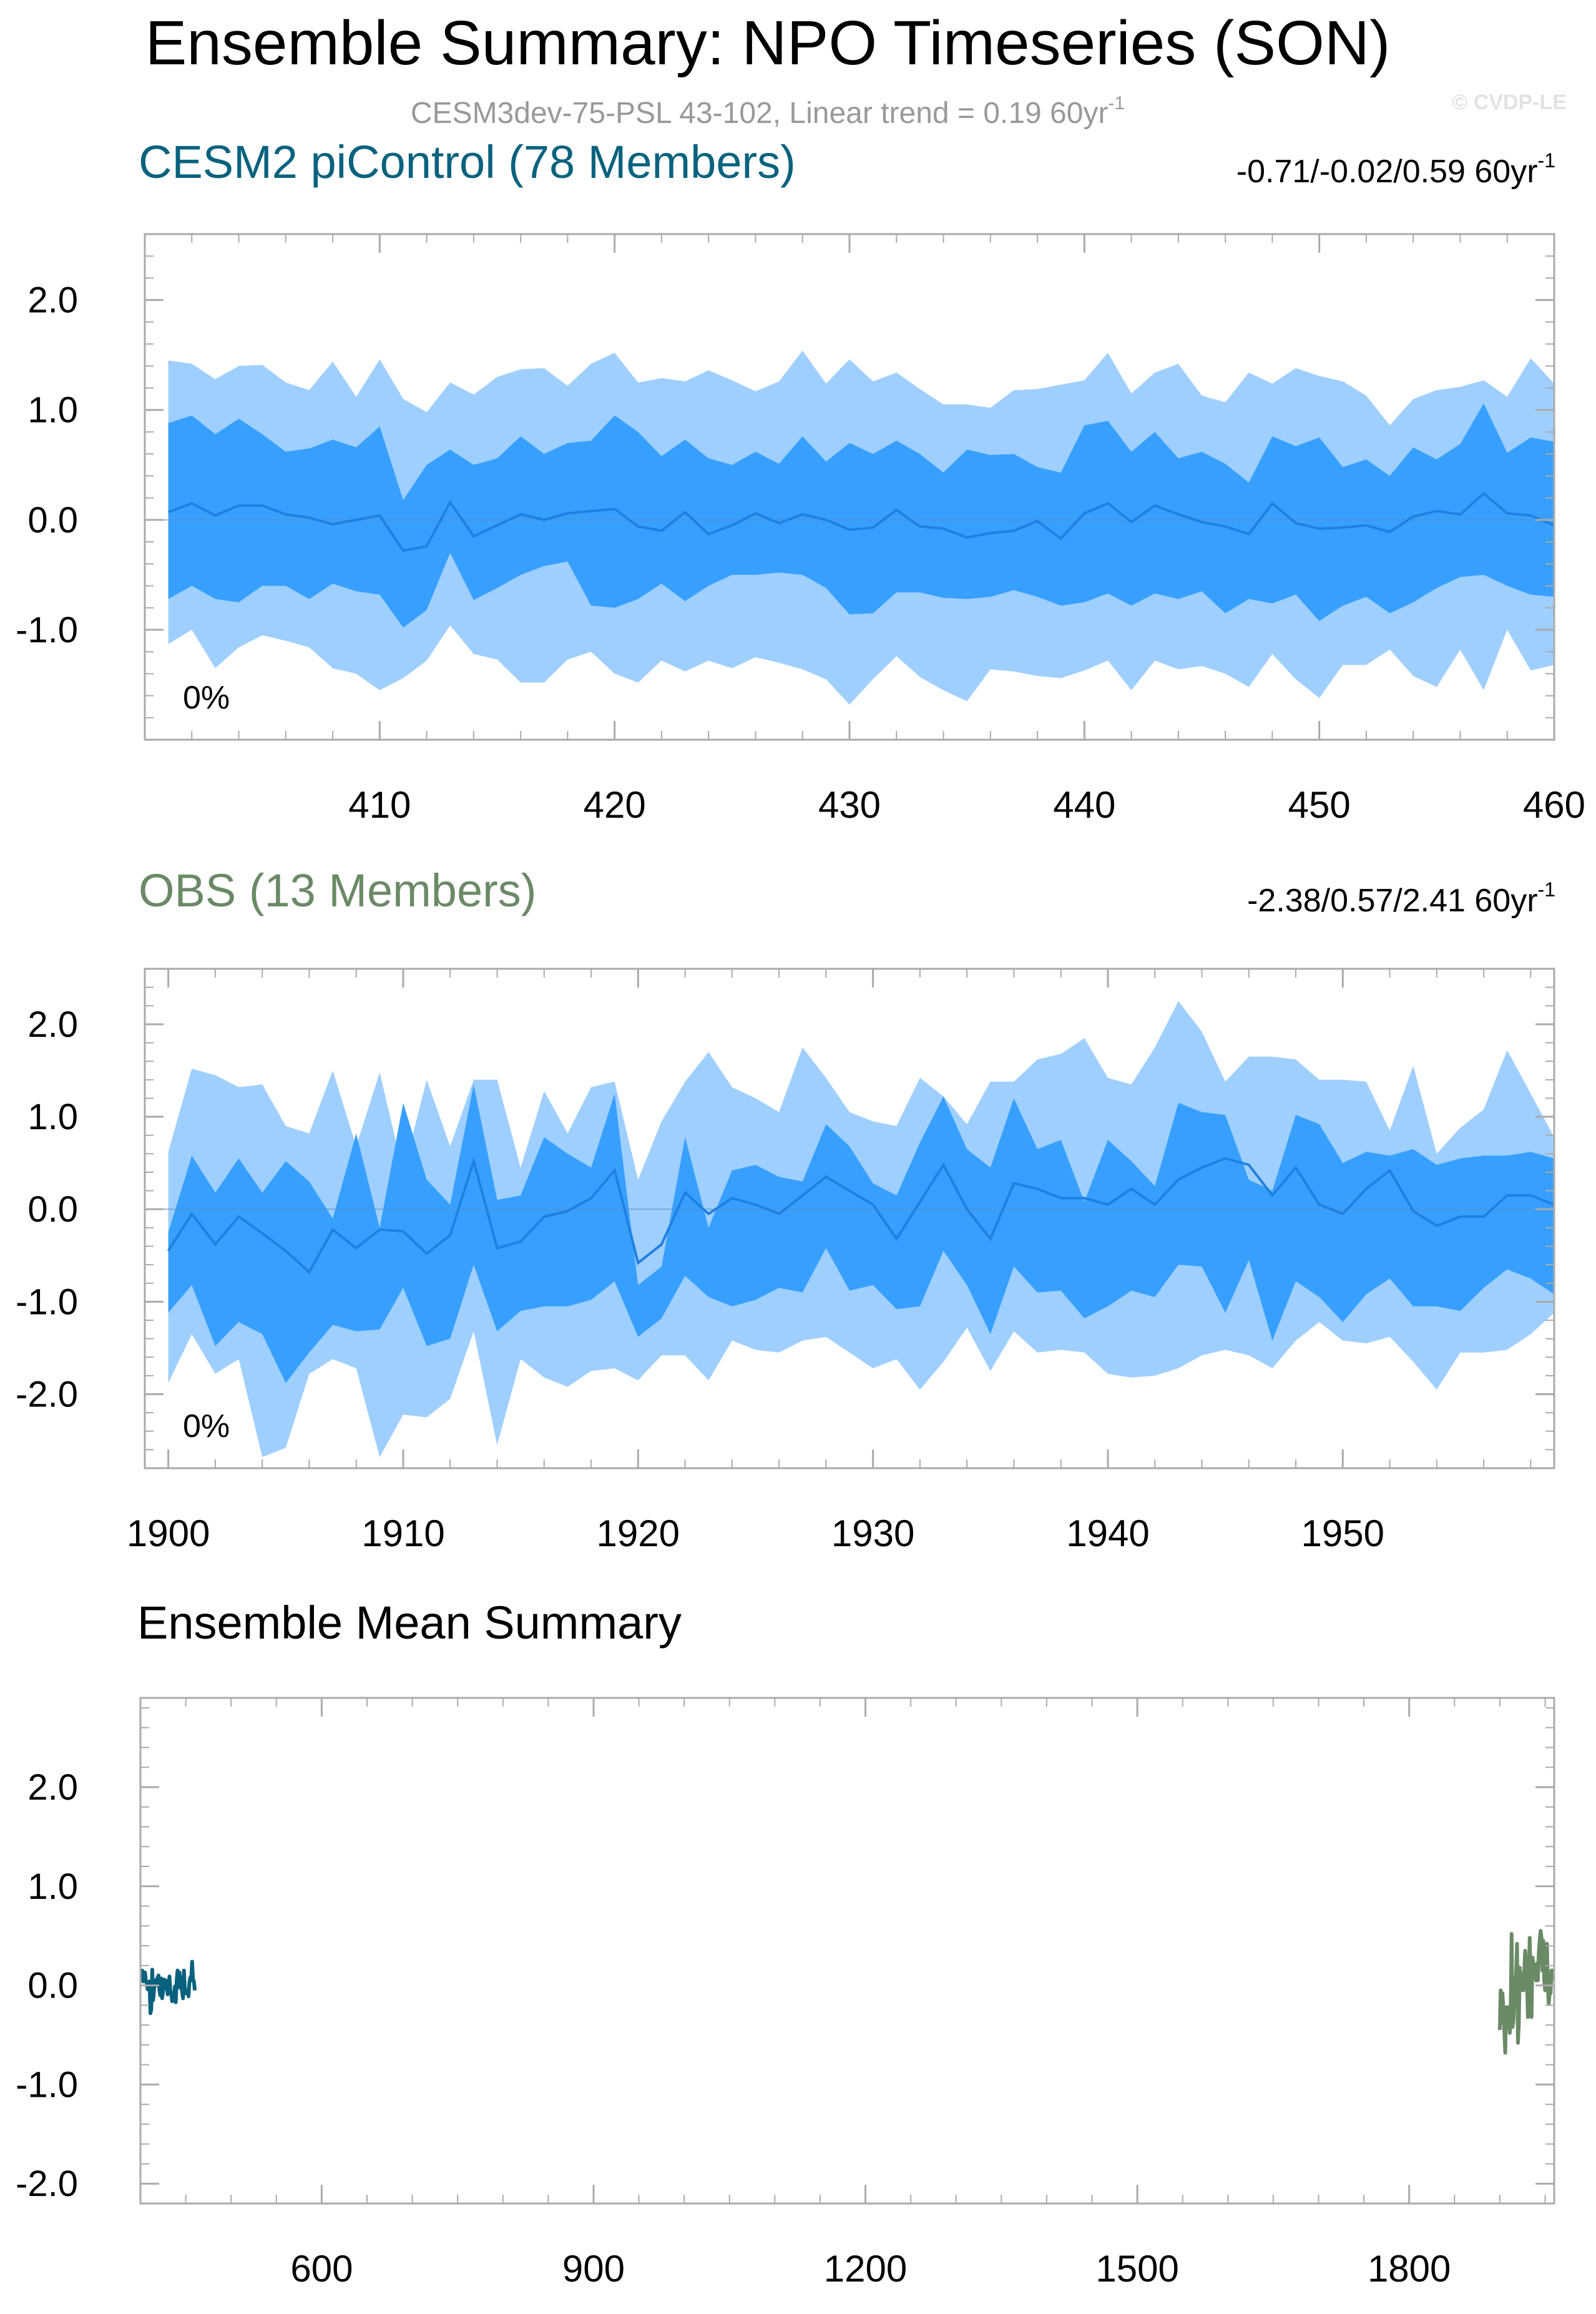 The height and width of the screenshot is (2314, 1596). Describe the element at coordinates (1387, 172) in the screenshot. I see `panel-cesm-trend-text: -0.71/-0.02/0.59 60yr` at that location.